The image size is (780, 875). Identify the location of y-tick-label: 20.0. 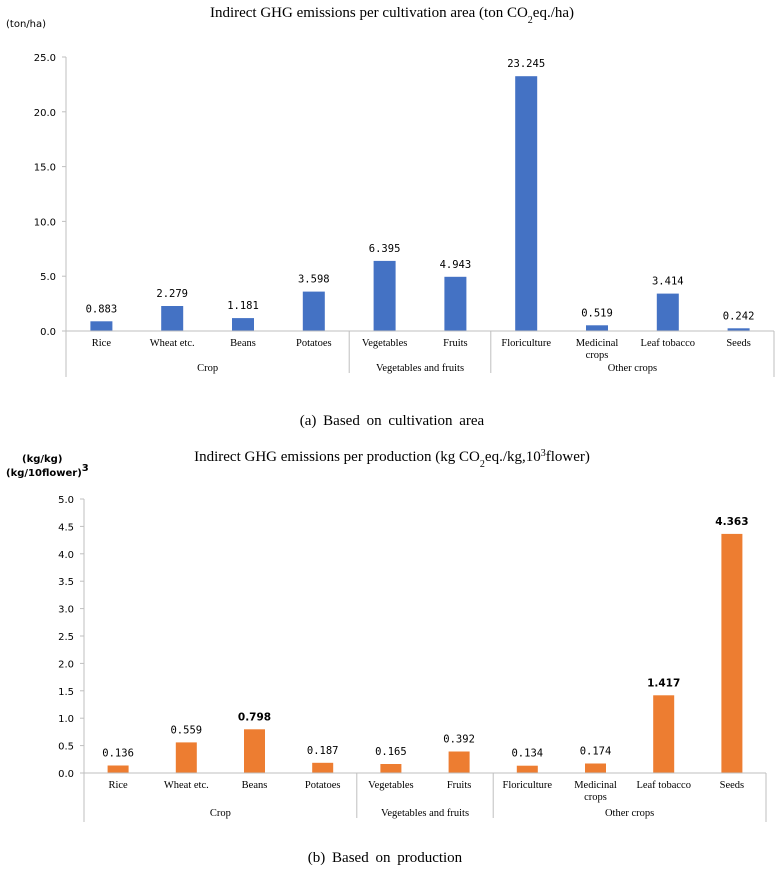
(45, 113).